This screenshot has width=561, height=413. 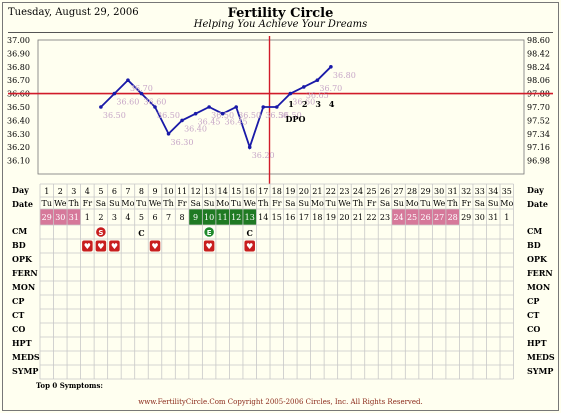 What do you see at coordinates (412, 191) in the screenshot?
I see `day-number: 28` at bounding box center [412, 191].